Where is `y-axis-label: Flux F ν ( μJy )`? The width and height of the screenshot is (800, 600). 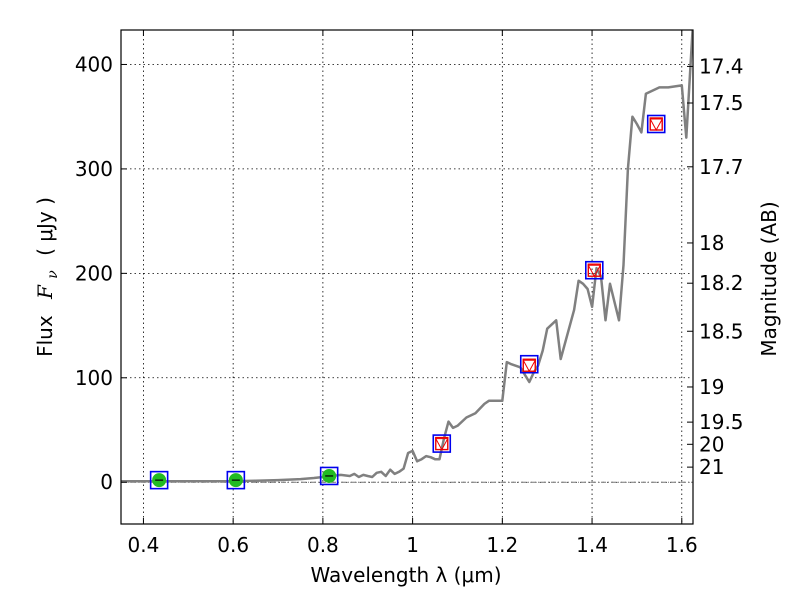
y-axis-label: Flux F ν ( μJy ) is located at coordinates (47, 277).